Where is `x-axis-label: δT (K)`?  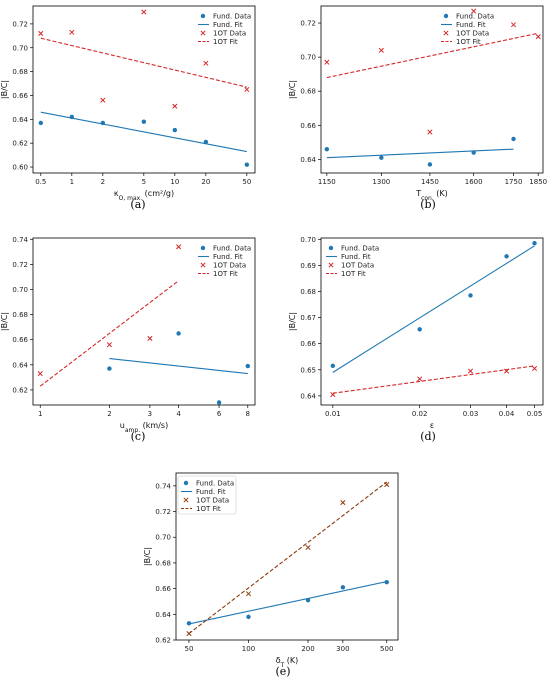
x-axis-label: δT (K) is located at coordinates (287, 662).